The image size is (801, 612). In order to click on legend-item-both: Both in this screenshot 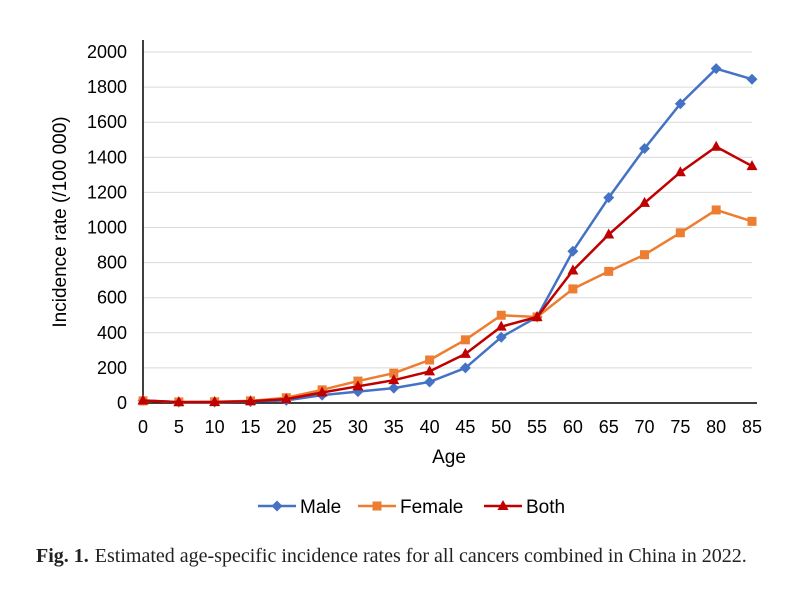, I will do `click(524, 507)`.